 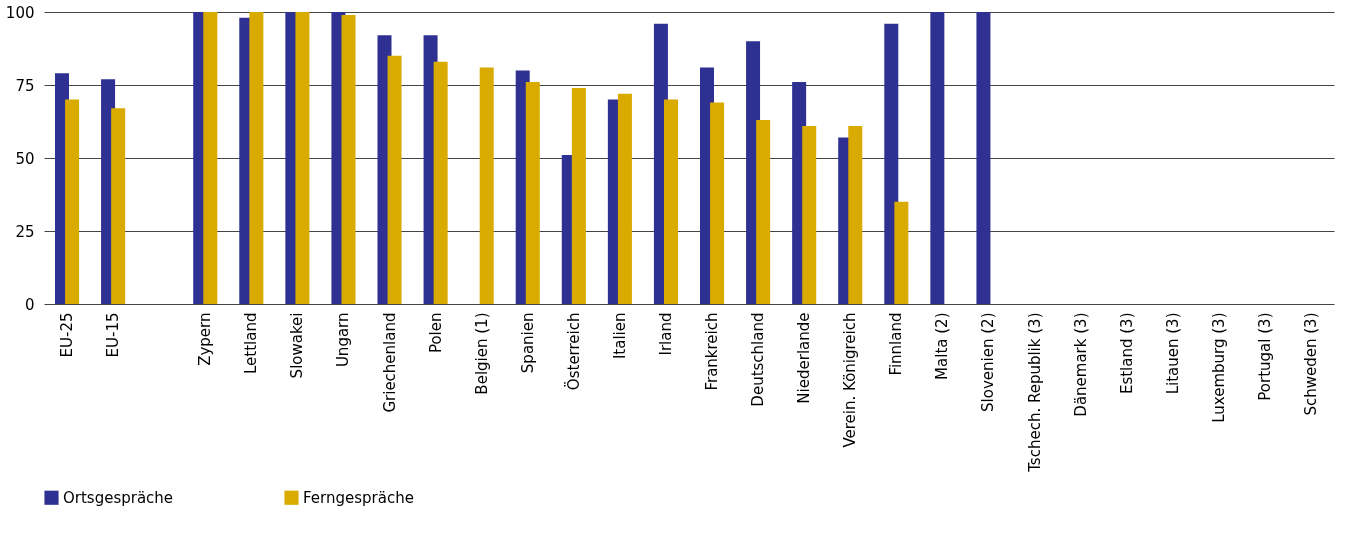 What do you see at coordinates (896, 344) in the screenshot?
I see `x-tick-label: Finnland` at bounding box center [896, 344].